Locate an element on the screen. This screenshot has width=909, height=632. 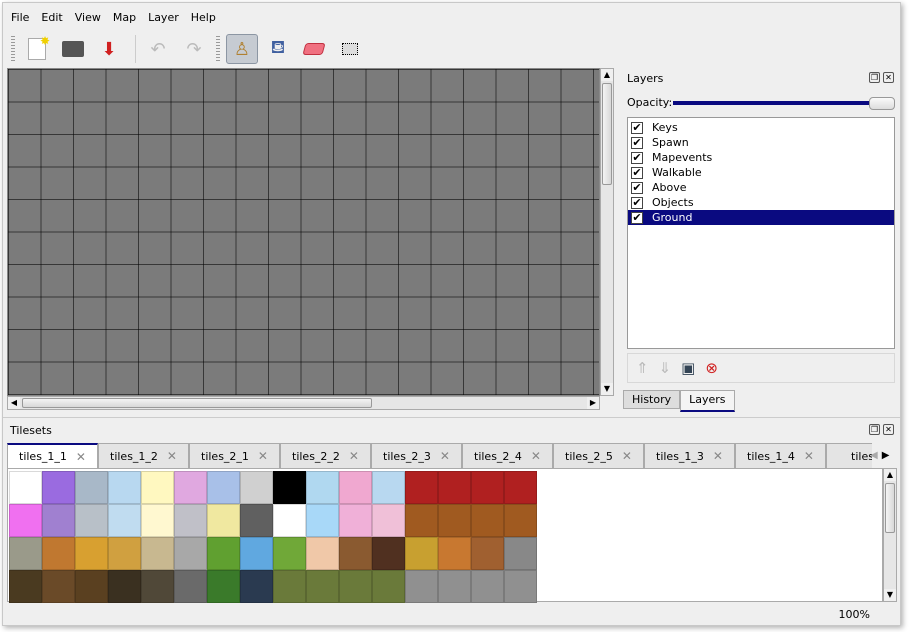
layer-item: ✔ Keys is located at coordinates (761, 127).